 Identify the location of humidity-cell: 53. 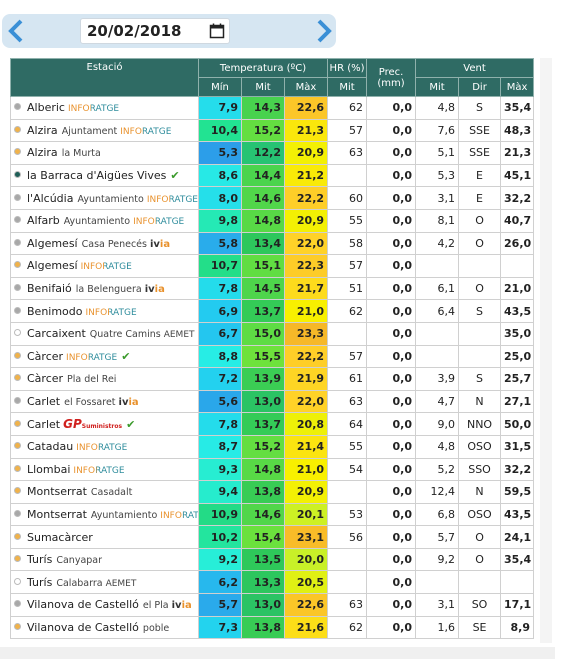
(347, 514).